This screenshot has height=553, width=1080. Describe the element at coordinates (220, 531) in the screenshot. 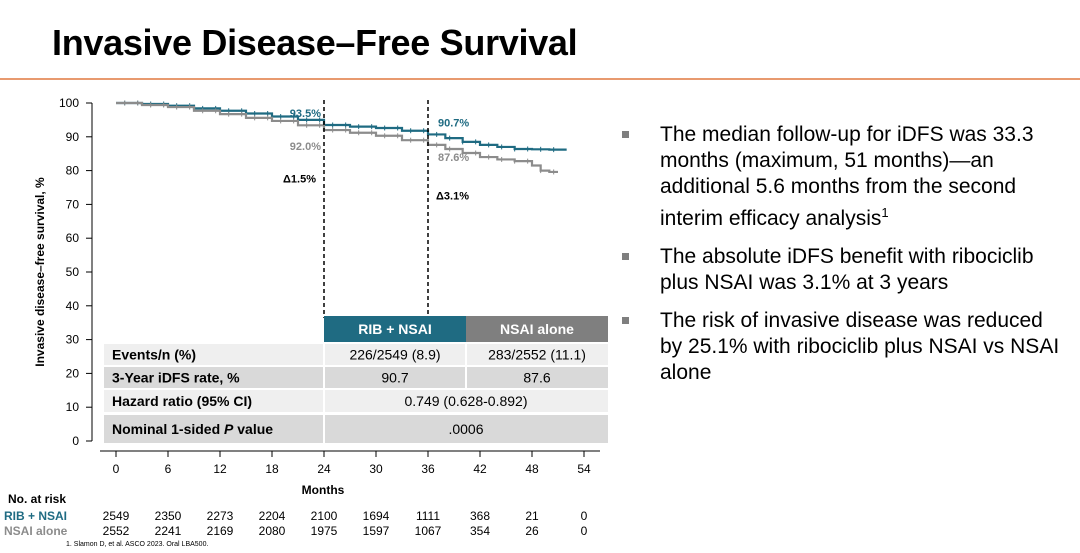

I see `at-risk-value: 2169` at that location.